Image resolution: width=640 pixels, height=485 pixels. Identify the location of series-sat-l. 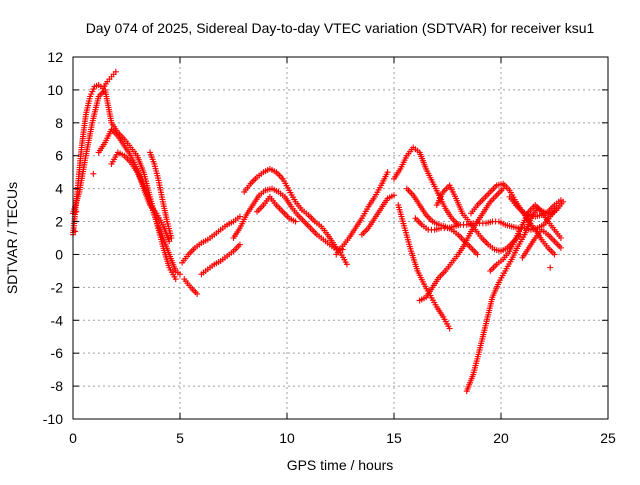
(362, 213).